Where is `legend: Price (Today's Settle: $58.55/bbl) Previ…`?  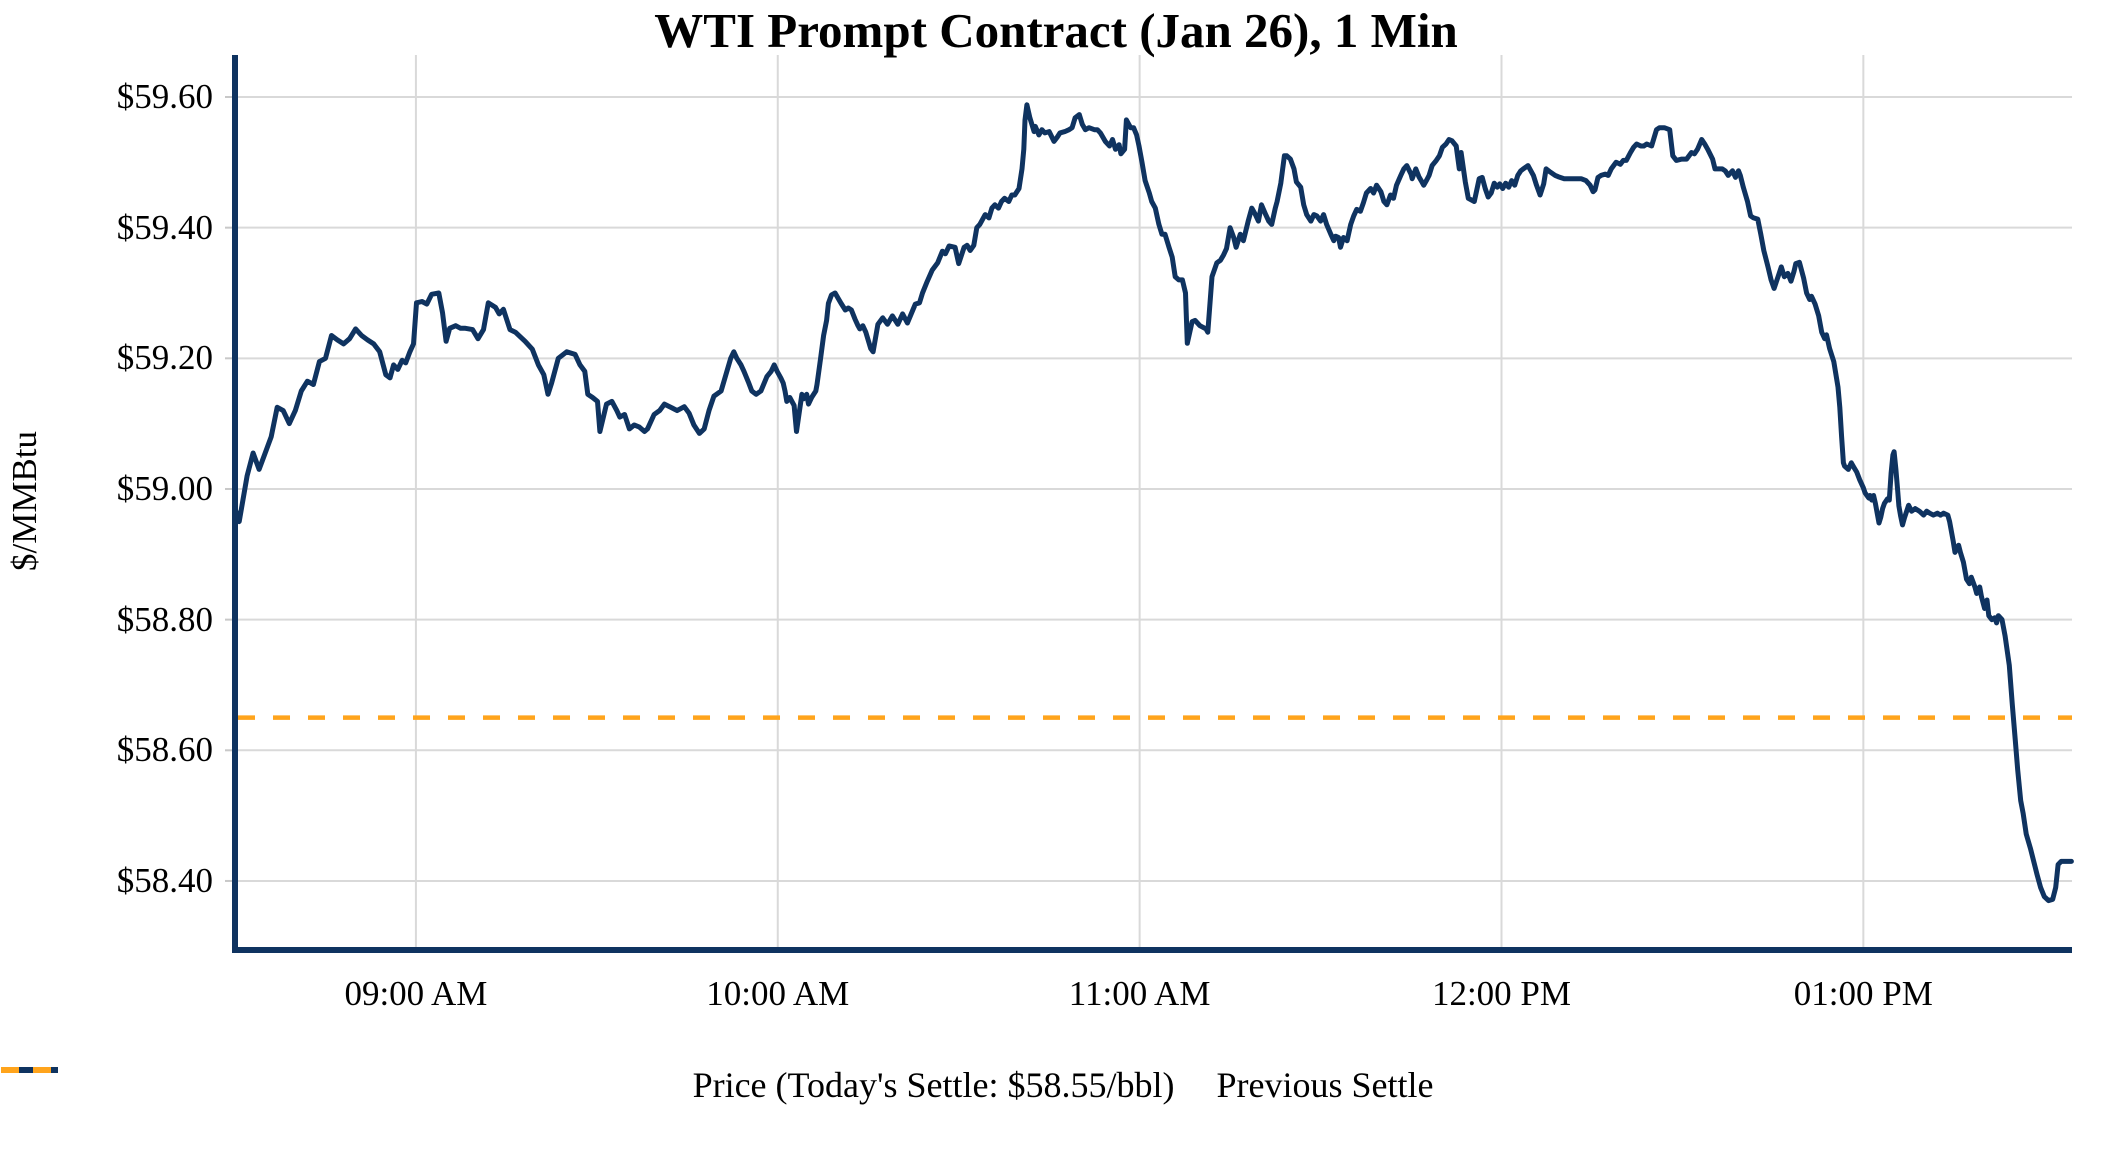 legend: Price (Today's Settle: $58.55/bbl) Previ… is located at coordinates (1056, 1085).